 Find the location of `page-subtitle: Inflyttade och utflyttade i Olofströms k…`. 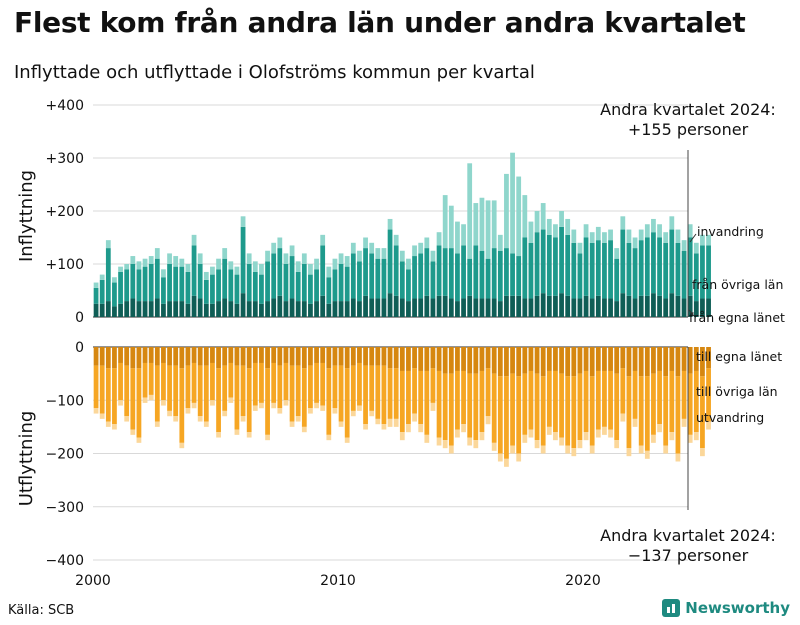

page-subtitle: Inflyttade och utflyttade i Olofströms k… is located at coordinates (274, 72).